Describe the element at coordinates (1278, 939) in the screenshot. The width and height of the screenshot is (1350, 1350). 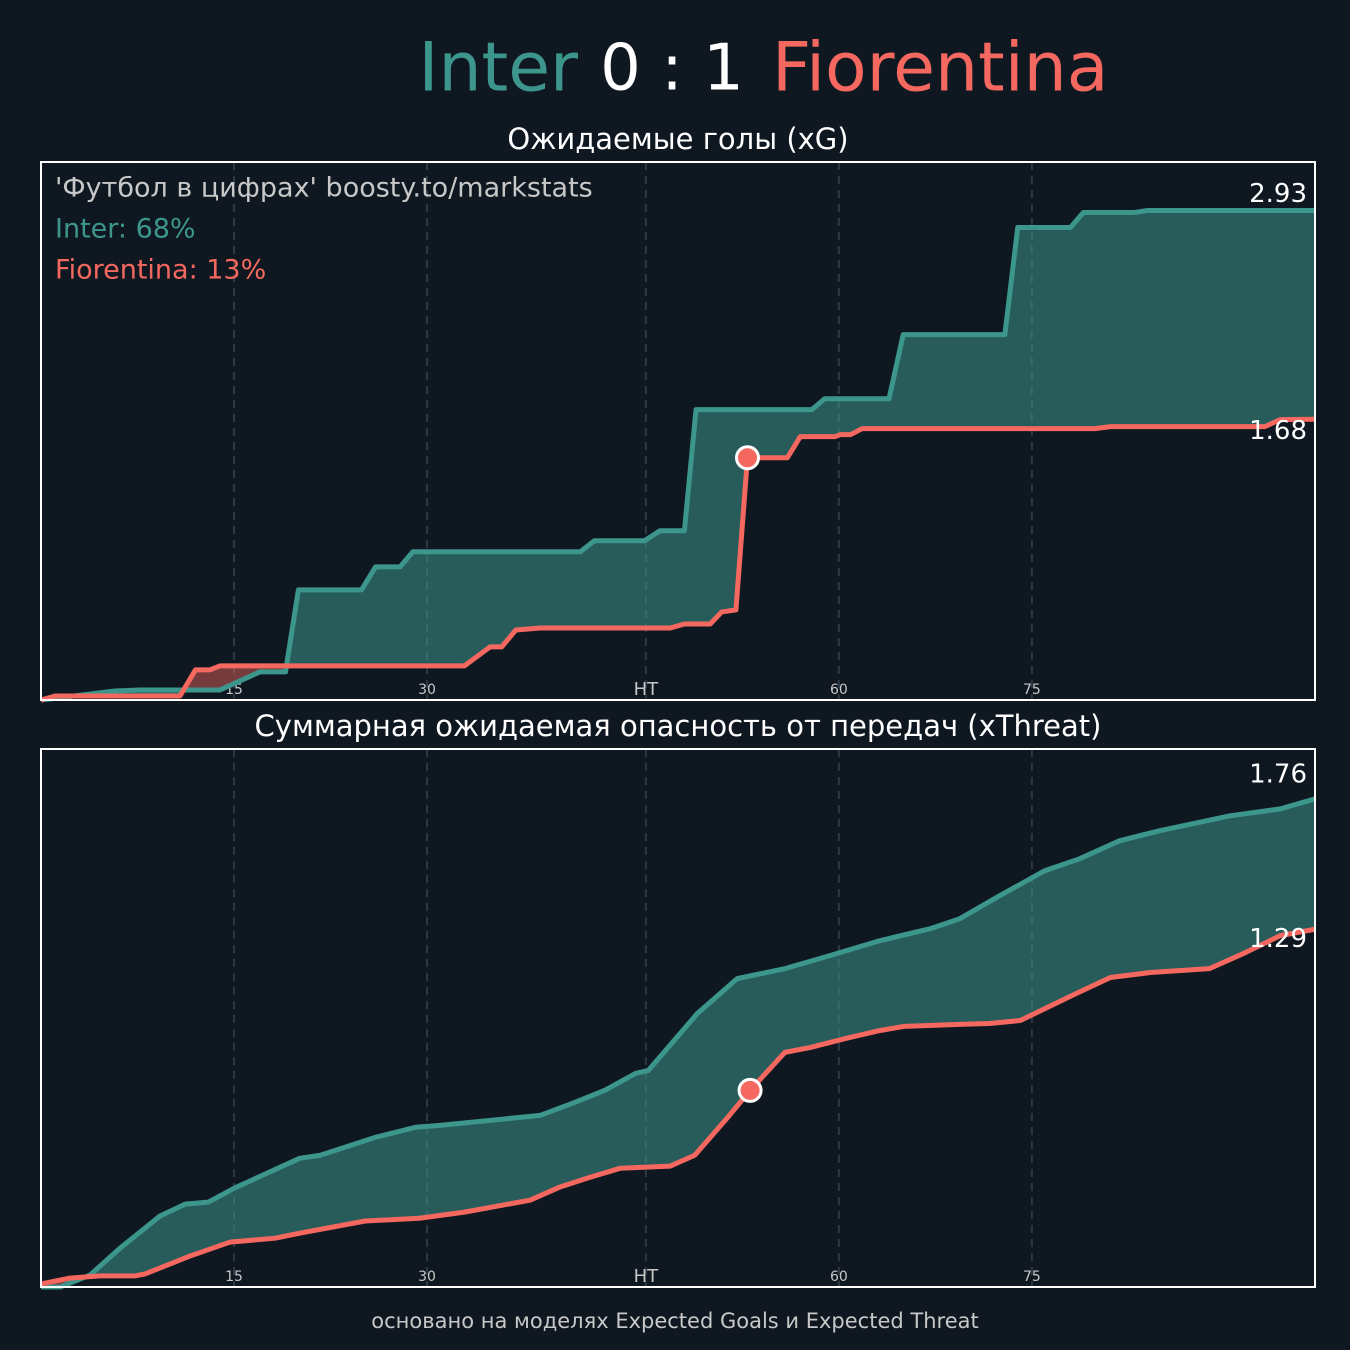
I see `end-value-label: 1.29` at that location.